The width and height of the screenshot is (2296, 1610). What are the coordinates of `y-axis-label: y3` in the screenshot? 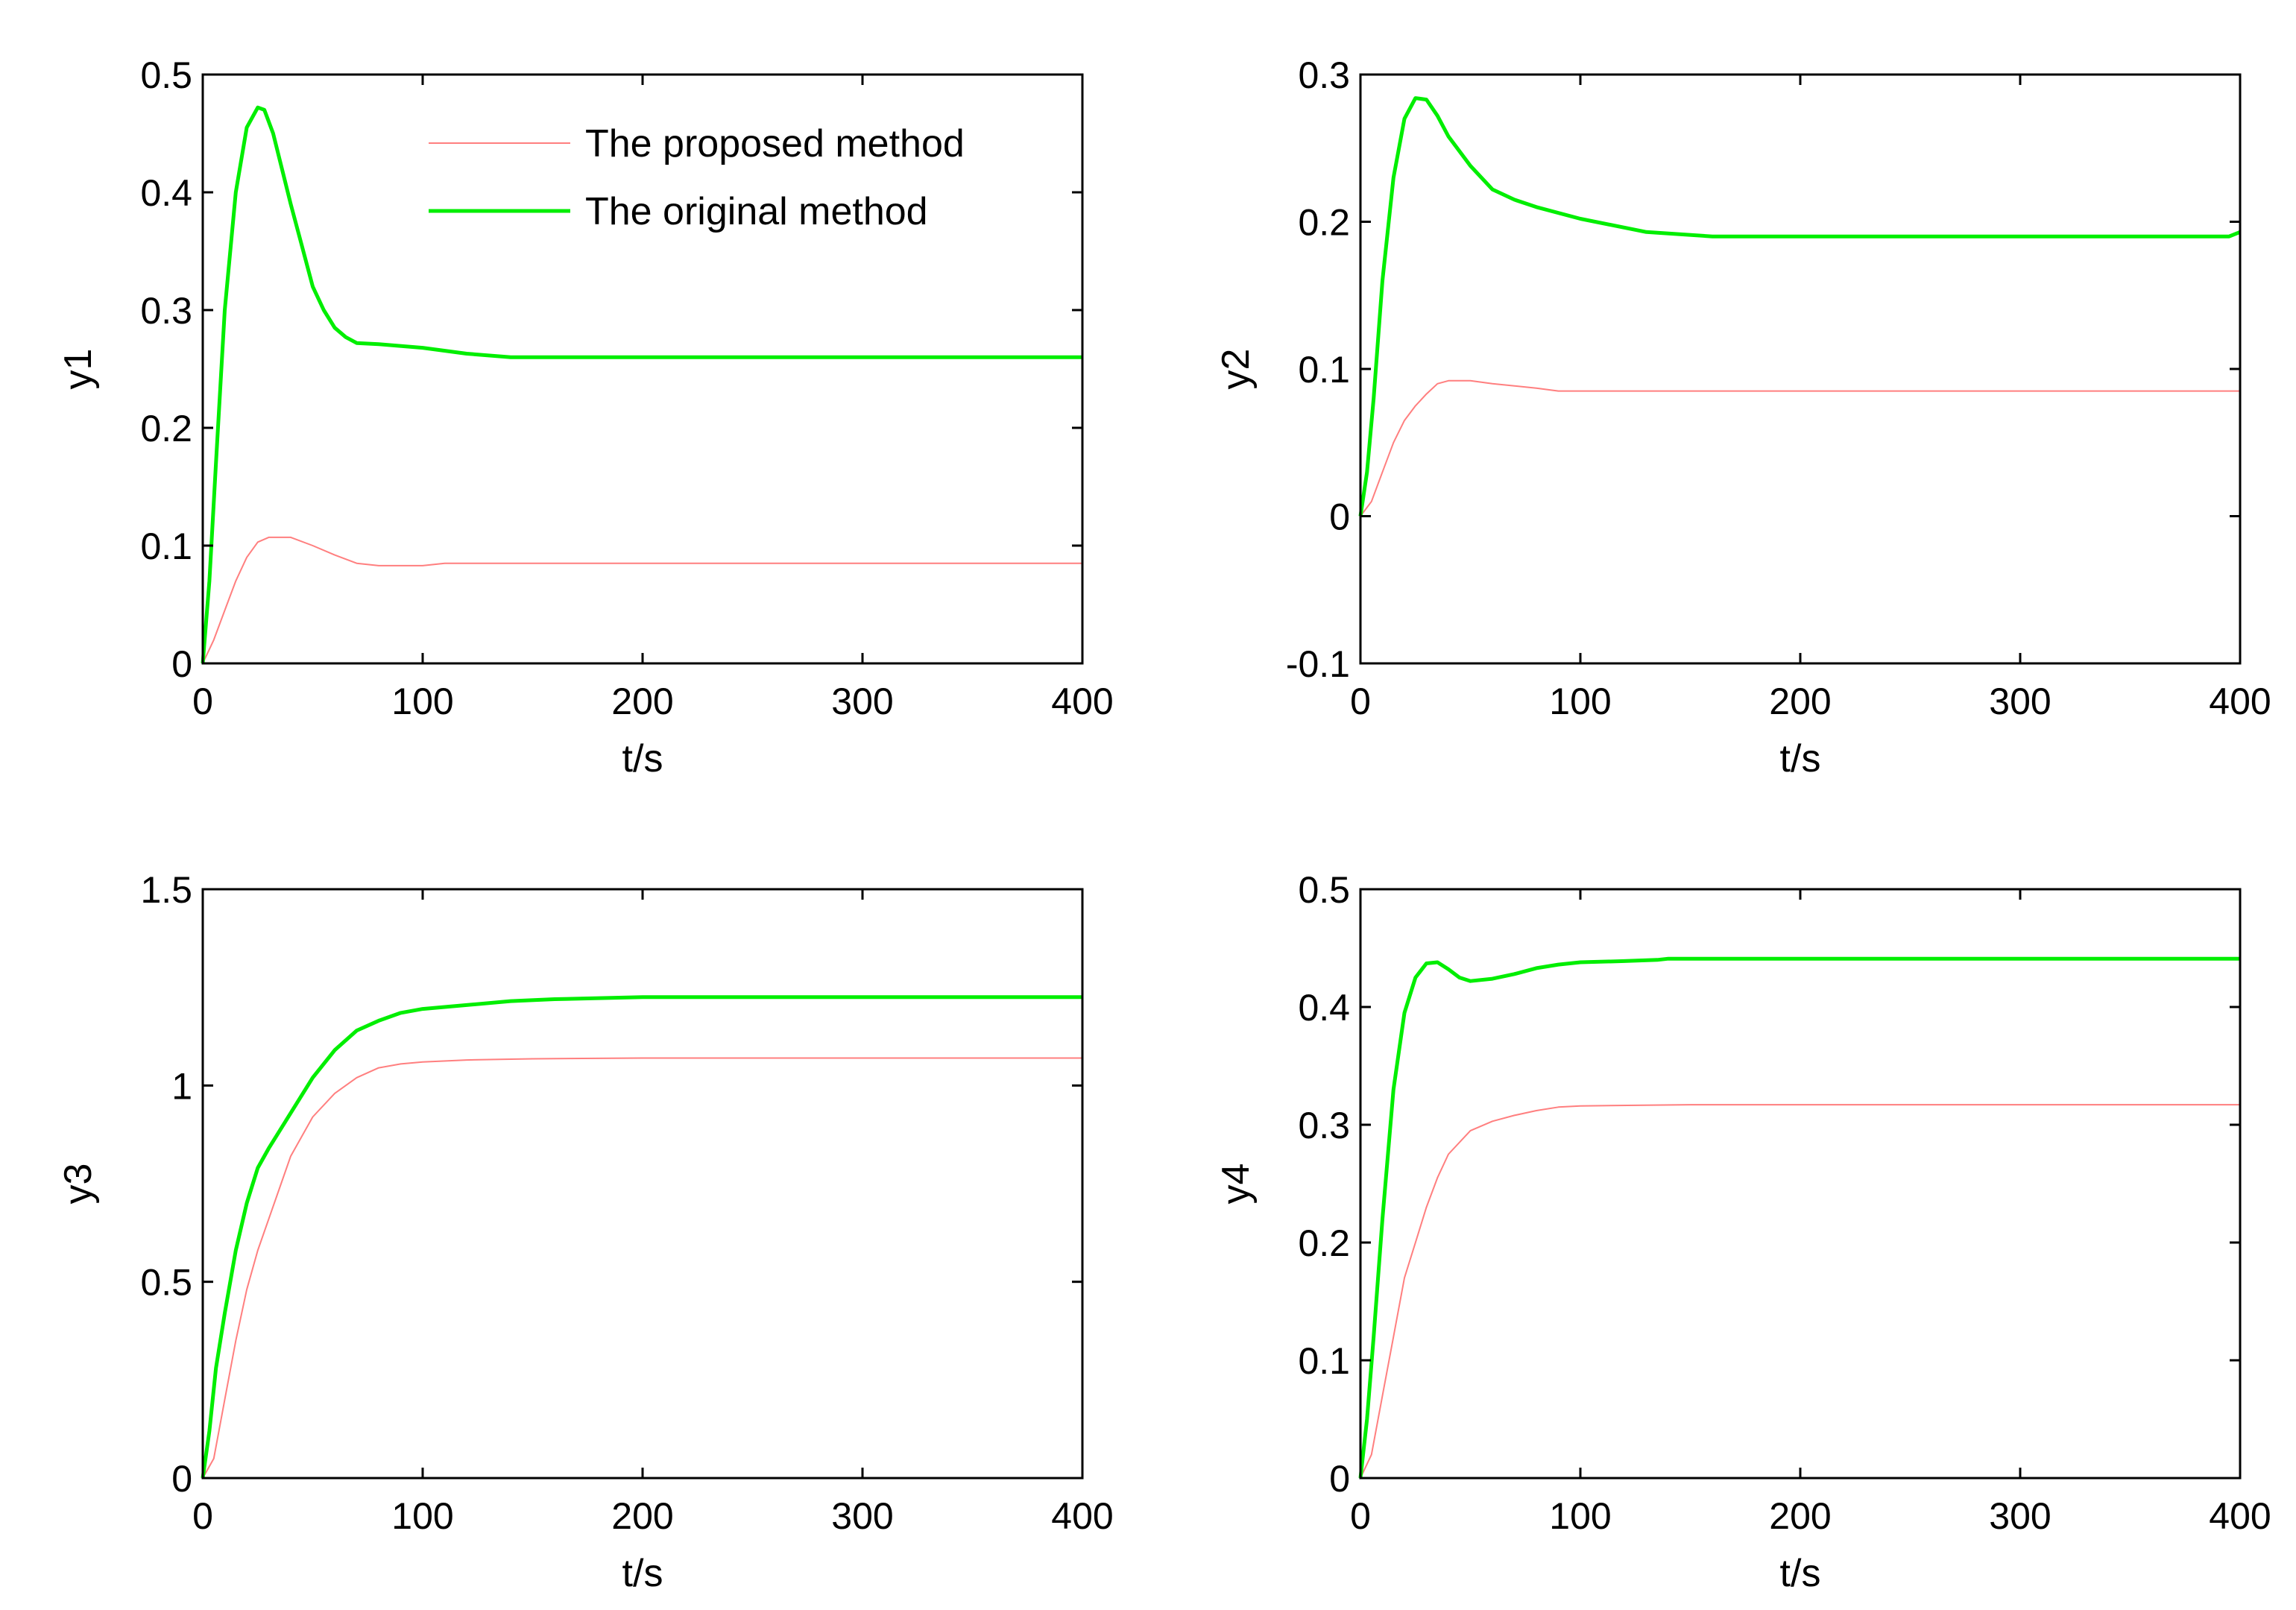 It's located at (79, 1184).